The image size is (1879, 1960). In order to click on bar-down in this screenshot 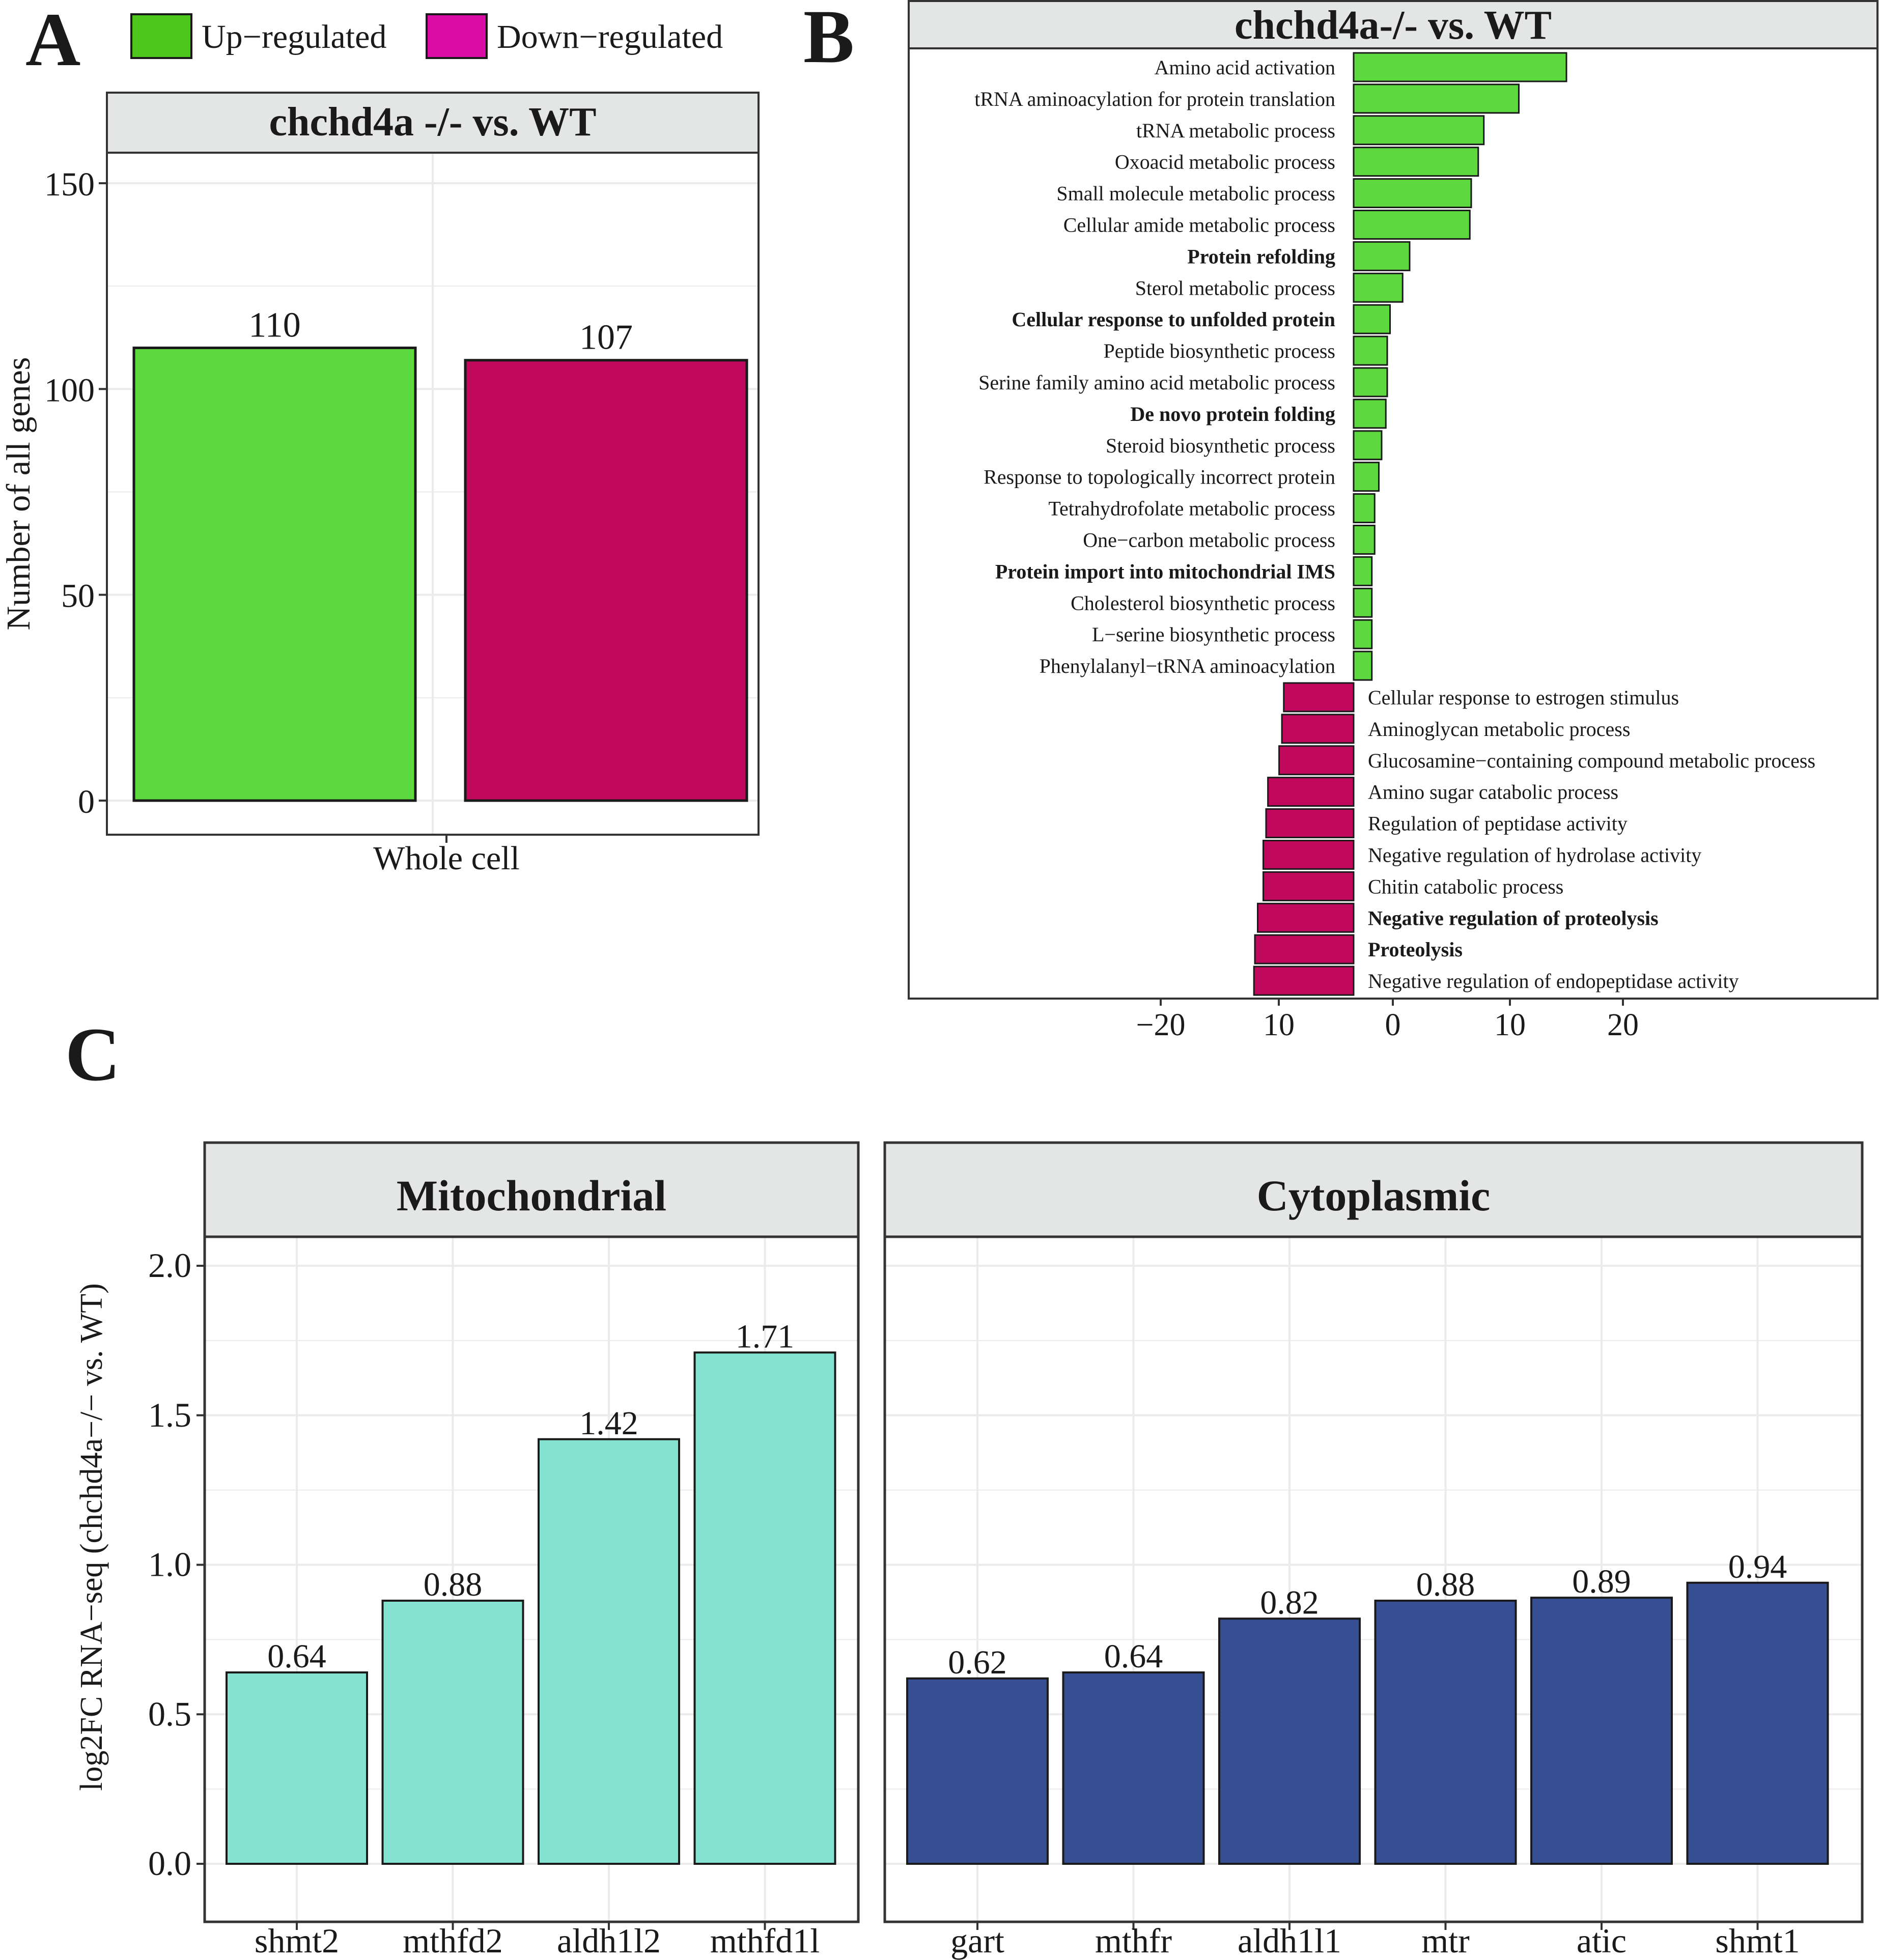, I will do `click(606, 580)`.